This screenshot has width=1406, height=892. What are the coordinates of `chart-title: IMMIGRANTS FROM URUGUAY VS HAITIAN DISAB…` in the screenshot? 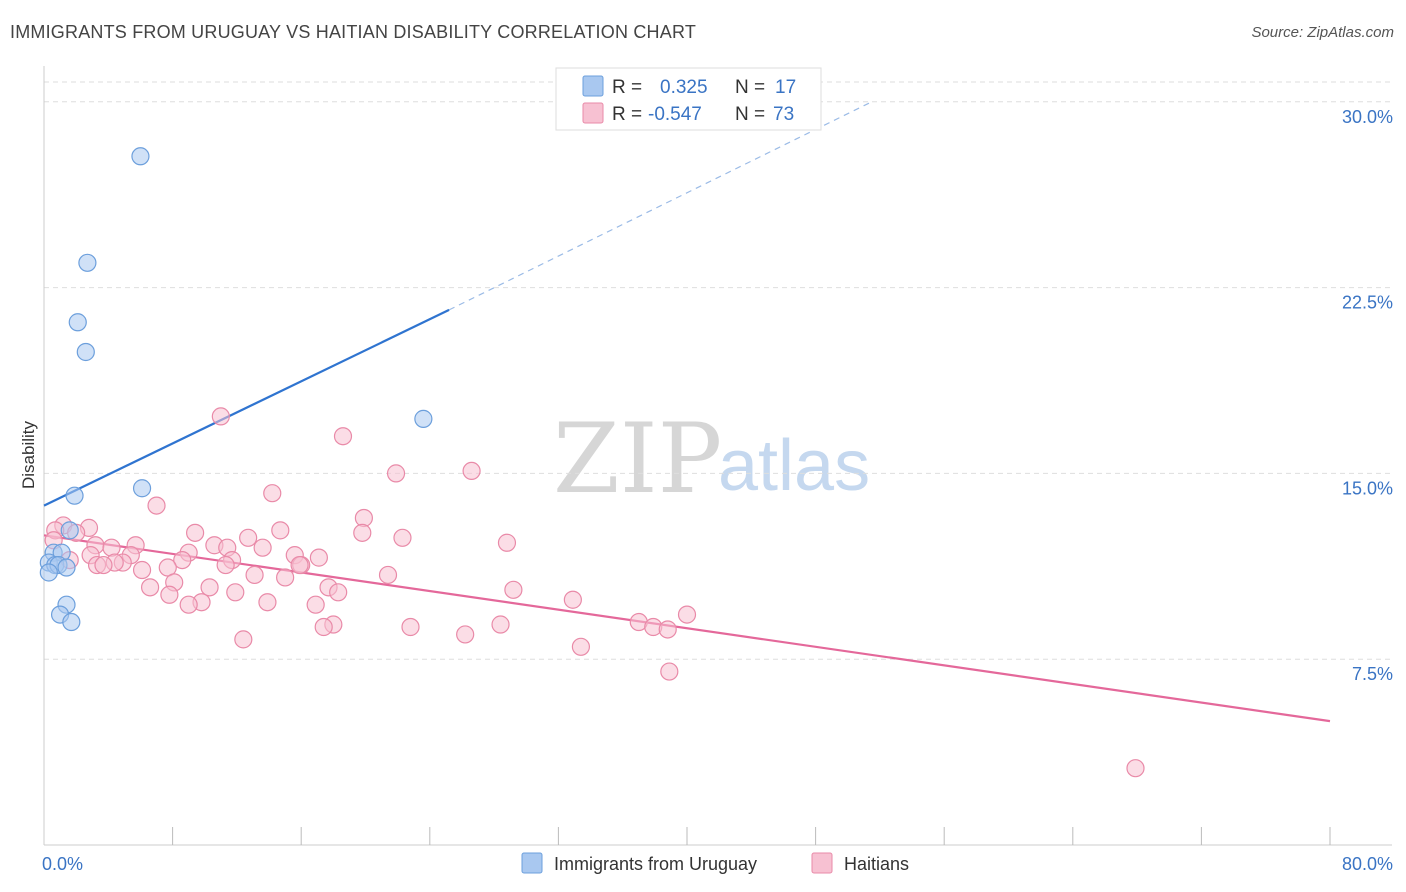 It's located at (353, 32).